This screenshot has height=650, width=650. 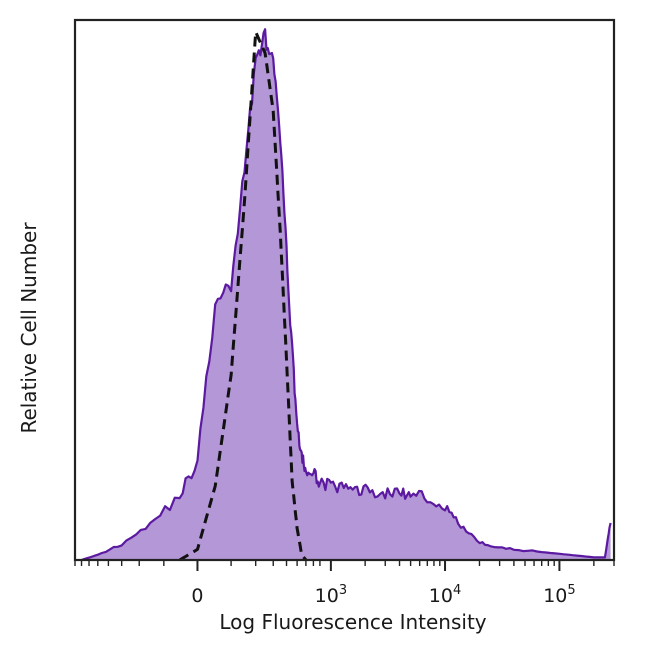 What do you see at coordinates (352, 622) in the screenshot?
I see `x-axis-title: Log Fluorescence Intensity` at bounding box center [352, 622].